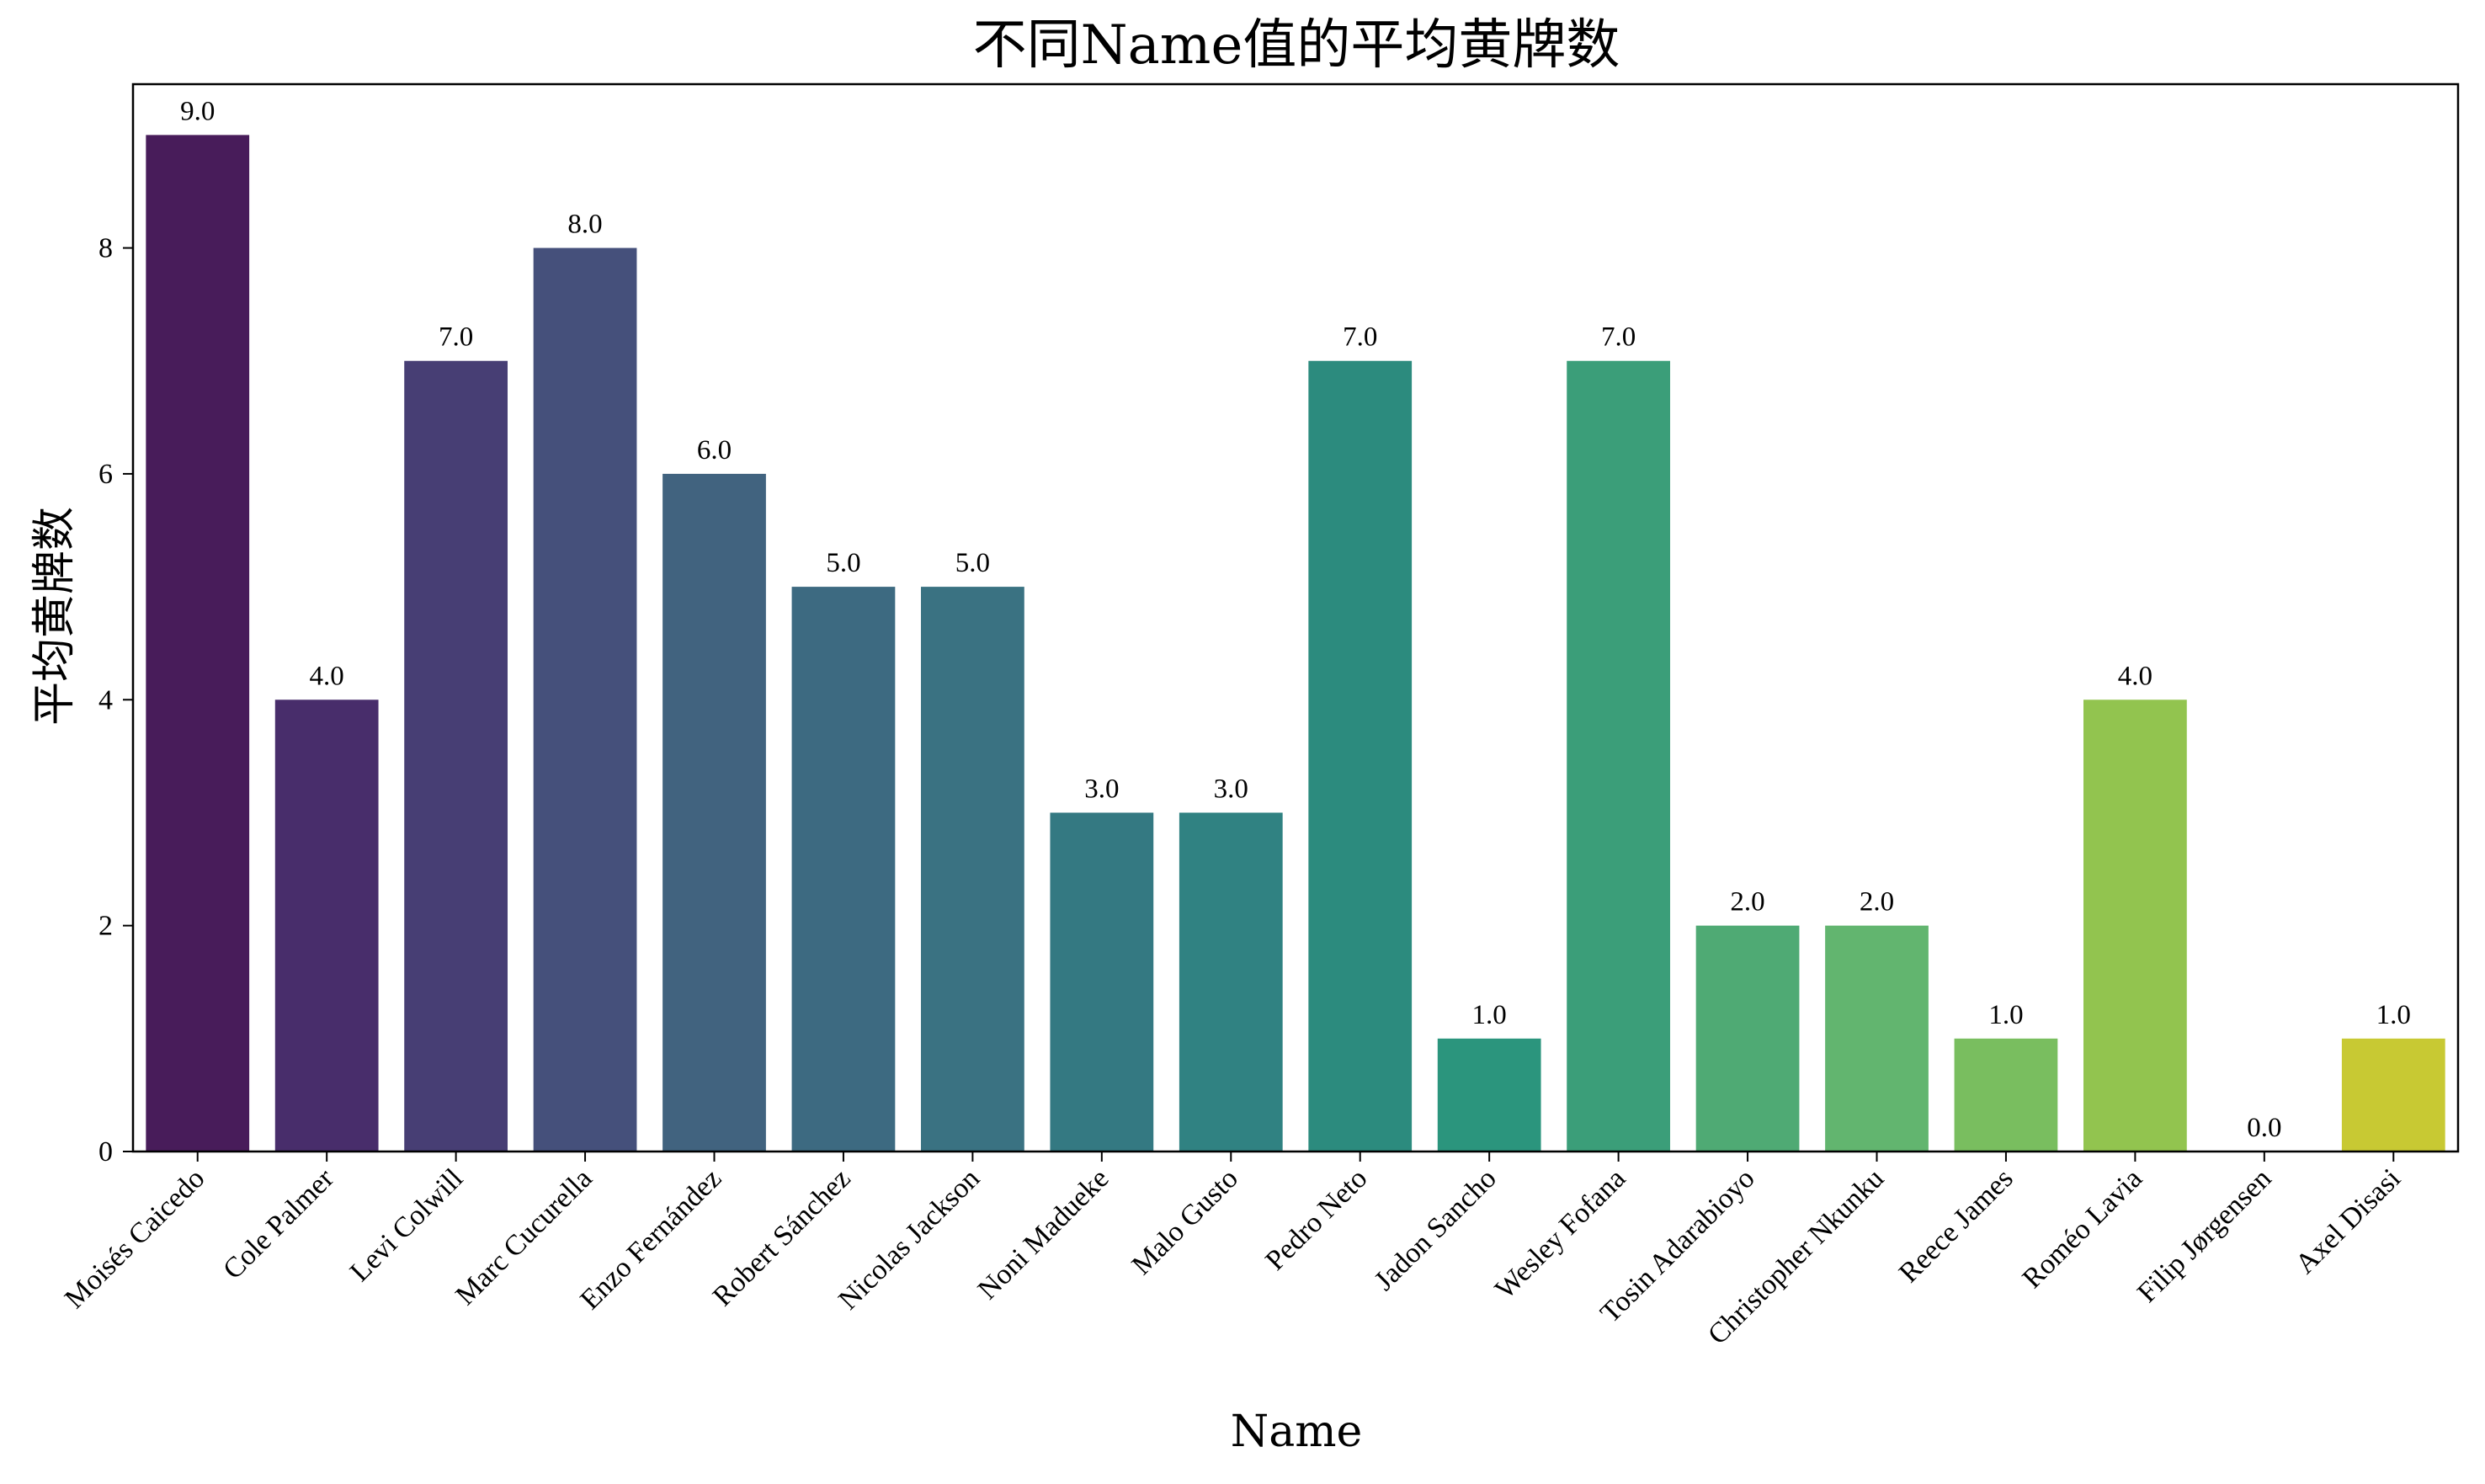  I want to click on chart-title: 不同Name值的平均黄牌数, so click(1297, 45).